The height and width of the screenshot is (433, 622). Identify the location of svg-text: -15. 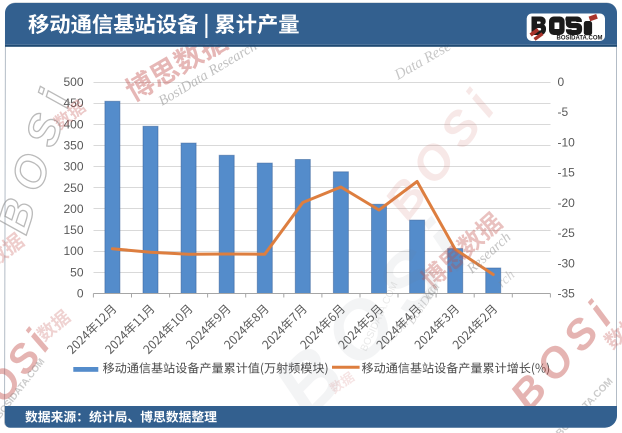
(567, 173).